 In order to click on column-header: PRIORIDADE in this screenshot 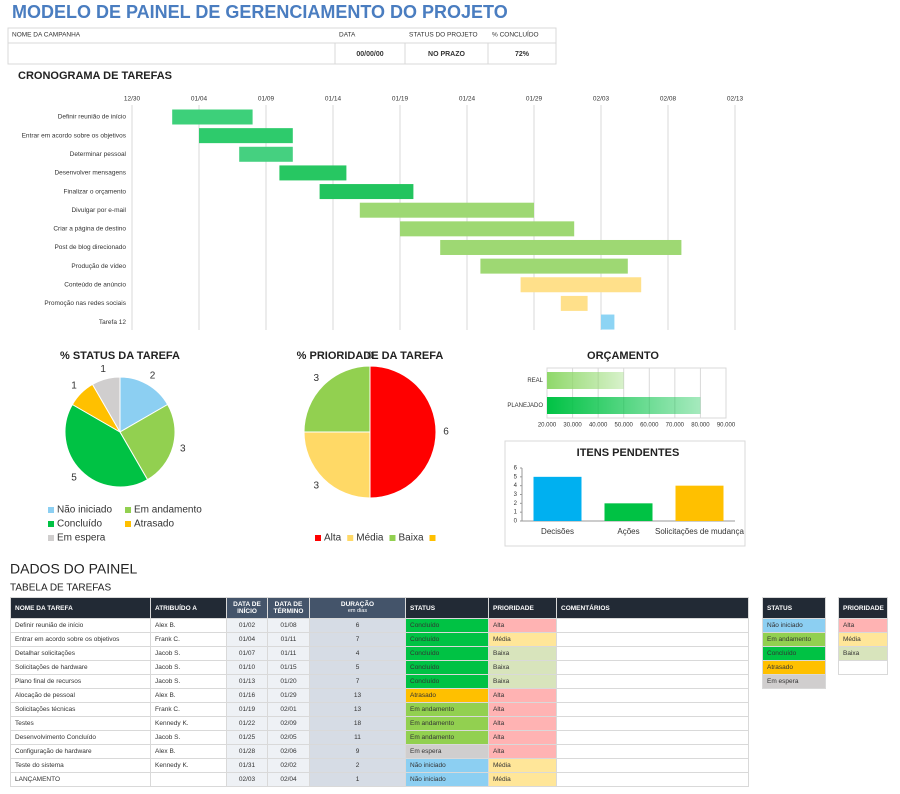, I will do `click(522, 608)`.